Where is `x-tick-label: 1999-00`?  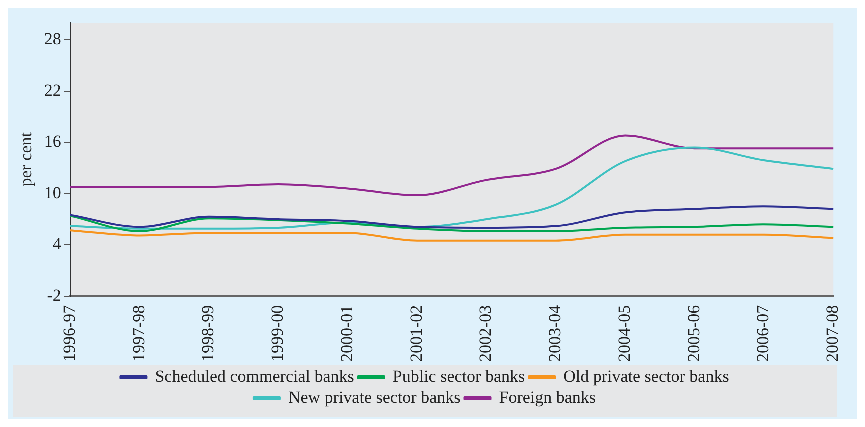 x-tick-label: 1999-00 is located at coordinates (278, 333).